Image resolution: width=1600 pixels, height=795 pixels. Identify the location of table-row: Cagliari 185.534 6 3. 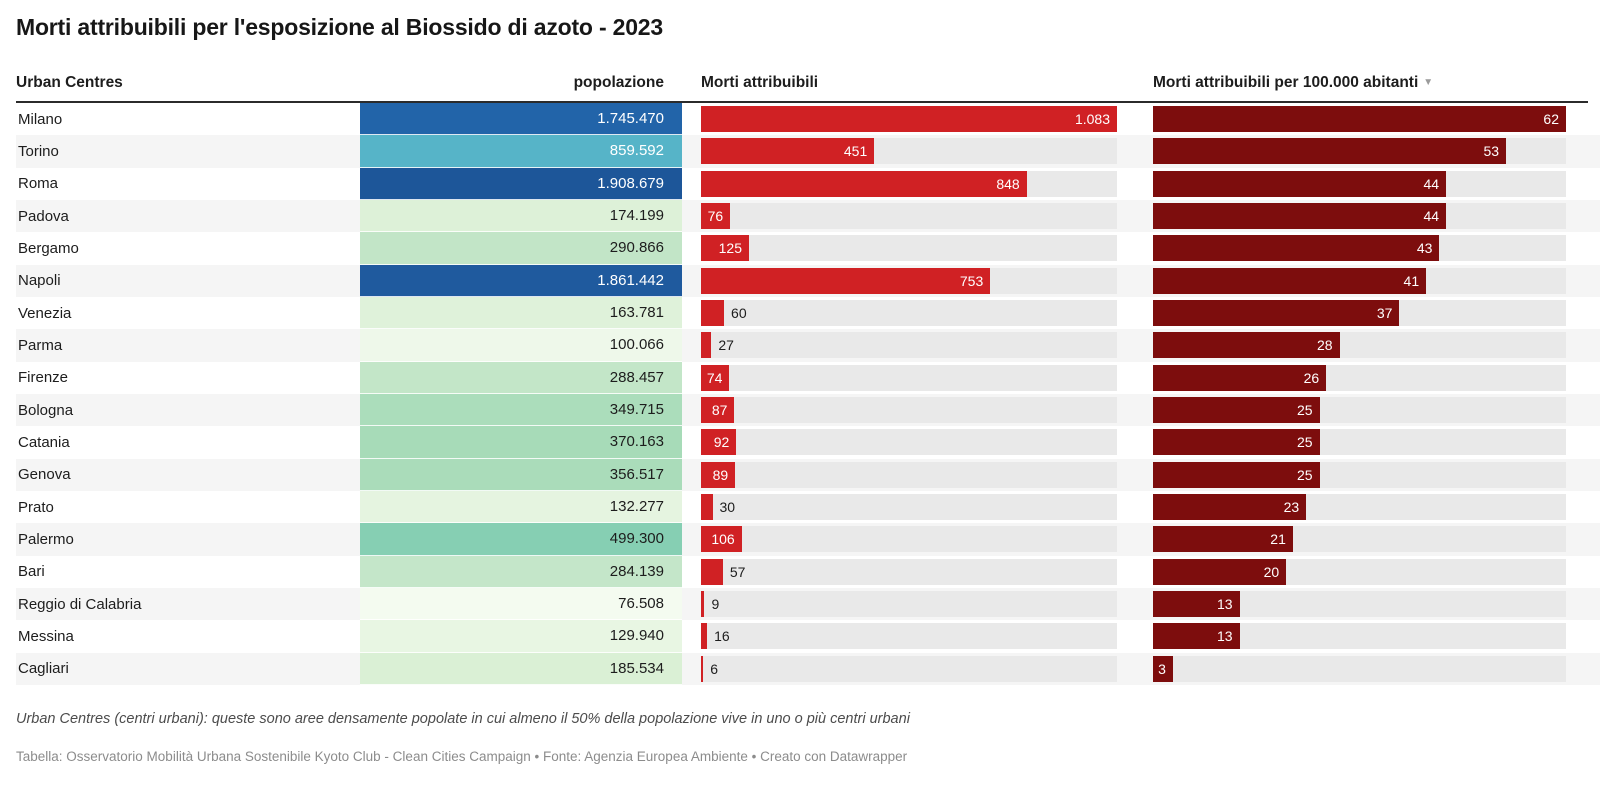
(808, 668).